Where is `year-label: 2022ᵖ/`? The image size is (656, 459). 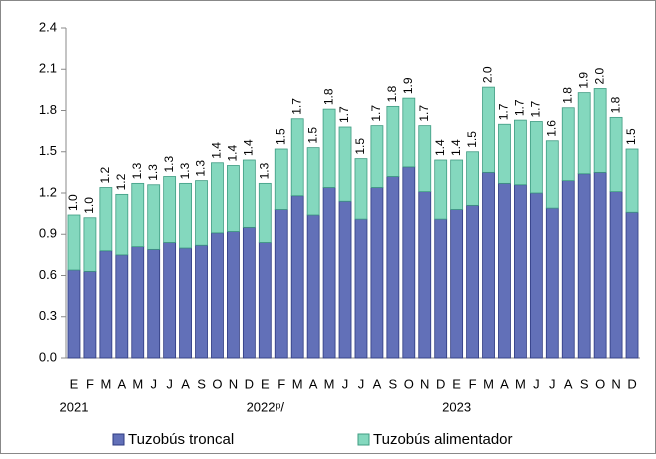
year-label: 2022ᵖ/ is located at coordinates (266, 406).